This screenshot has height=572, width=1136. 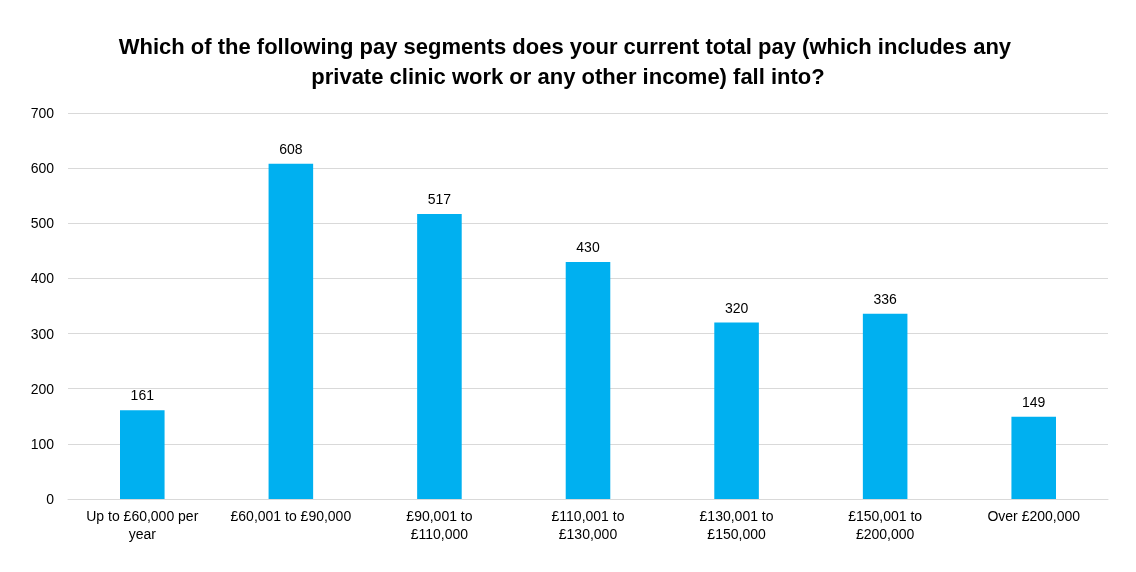 What do you see at coordinates (885, 525) in the screenshot?
I see `x-tick-label: £150,001 to £200,000` at bounding box center [885, 525].